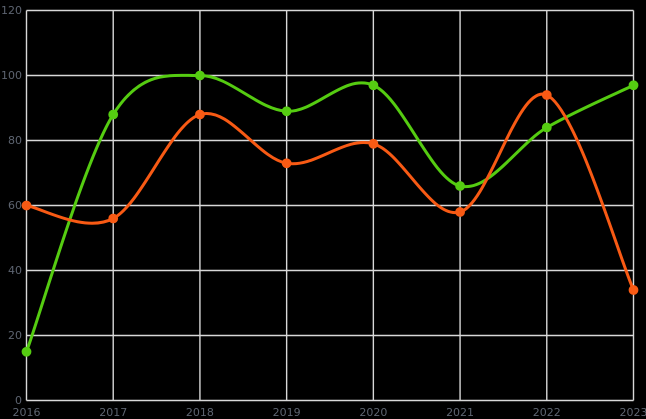 The width and height of the screenshot is (646, 419). I want to click on y-axis-tick-label: 0, so click(18, 400).